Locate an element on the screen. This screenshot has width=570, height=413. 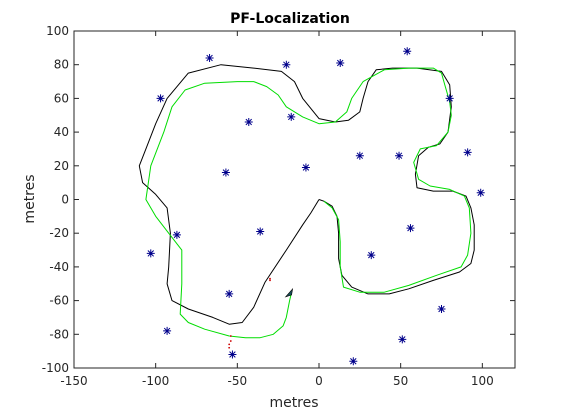
y-tick-label: 0 is located at coordinates (65, 200).